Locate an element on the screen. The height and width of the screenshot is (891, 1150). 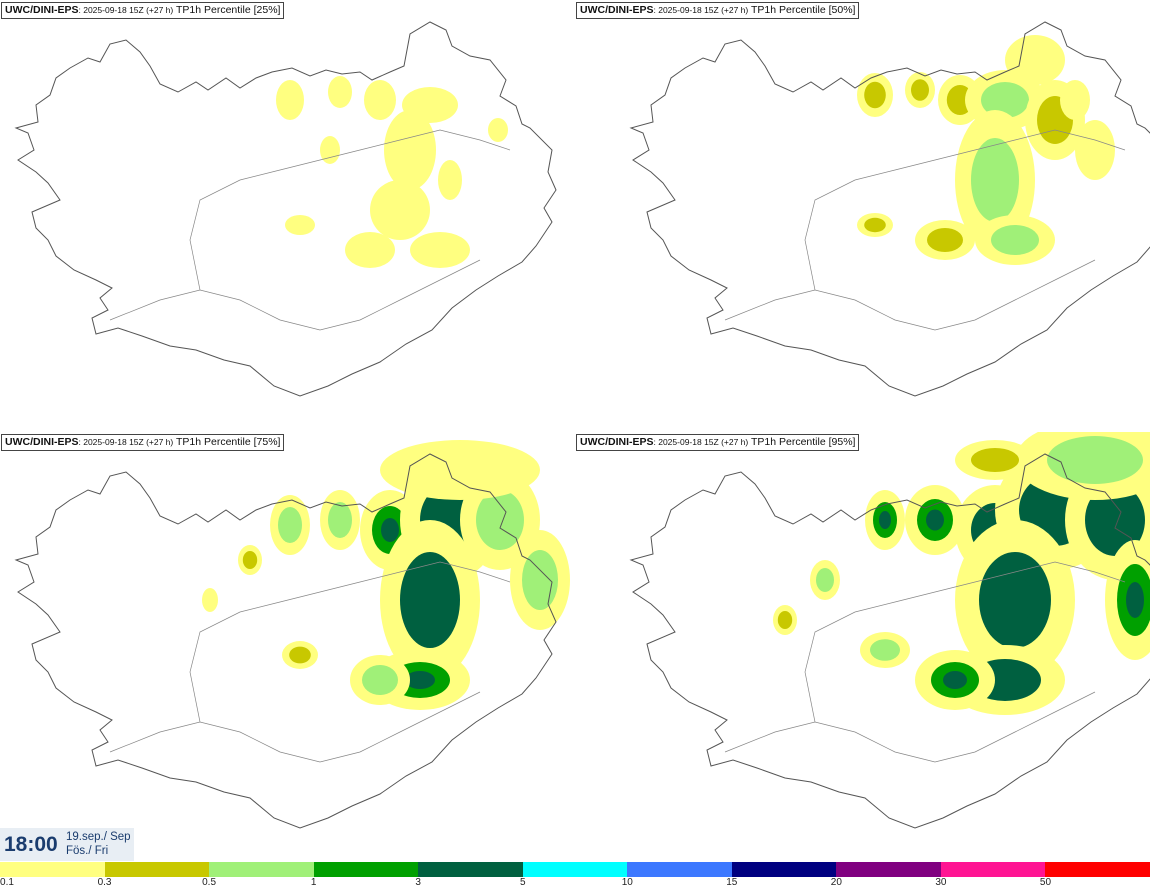
field-label: TP1h Percentile [95%] is located at coordinates (802, 442).